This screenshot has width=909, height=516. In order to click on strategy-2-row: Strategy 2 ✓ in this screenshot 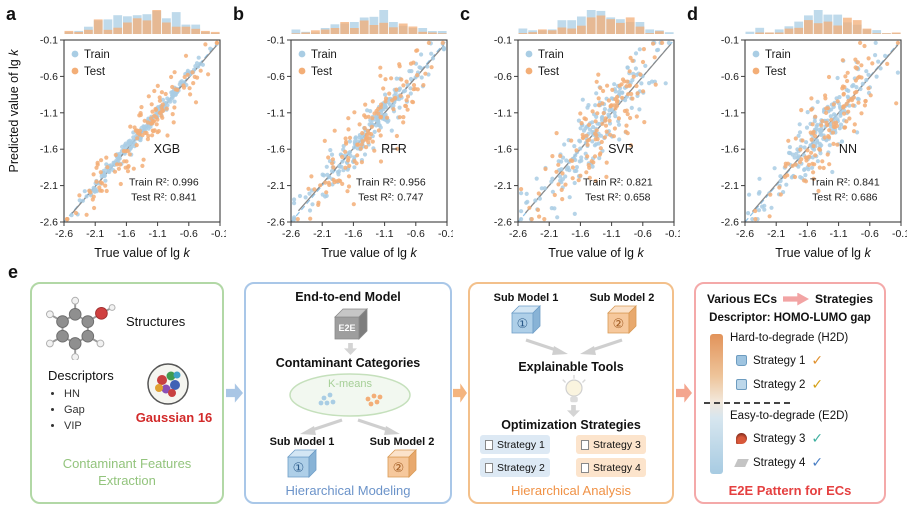, I will do `click(779, 384)`.